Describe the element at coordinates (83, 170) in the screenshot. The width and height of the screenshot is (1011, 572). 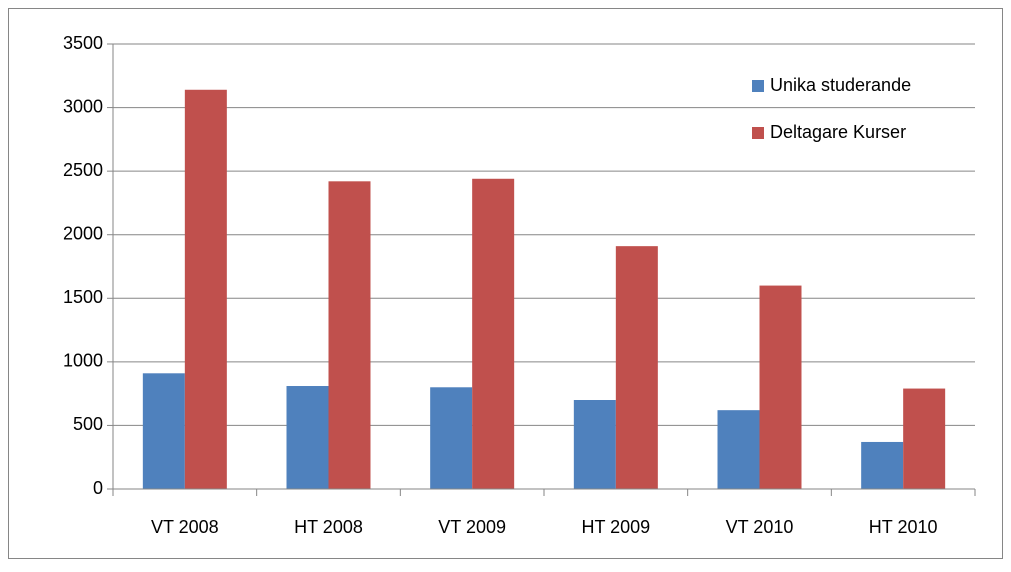
I see `y-tick-label: 2500` at that location.